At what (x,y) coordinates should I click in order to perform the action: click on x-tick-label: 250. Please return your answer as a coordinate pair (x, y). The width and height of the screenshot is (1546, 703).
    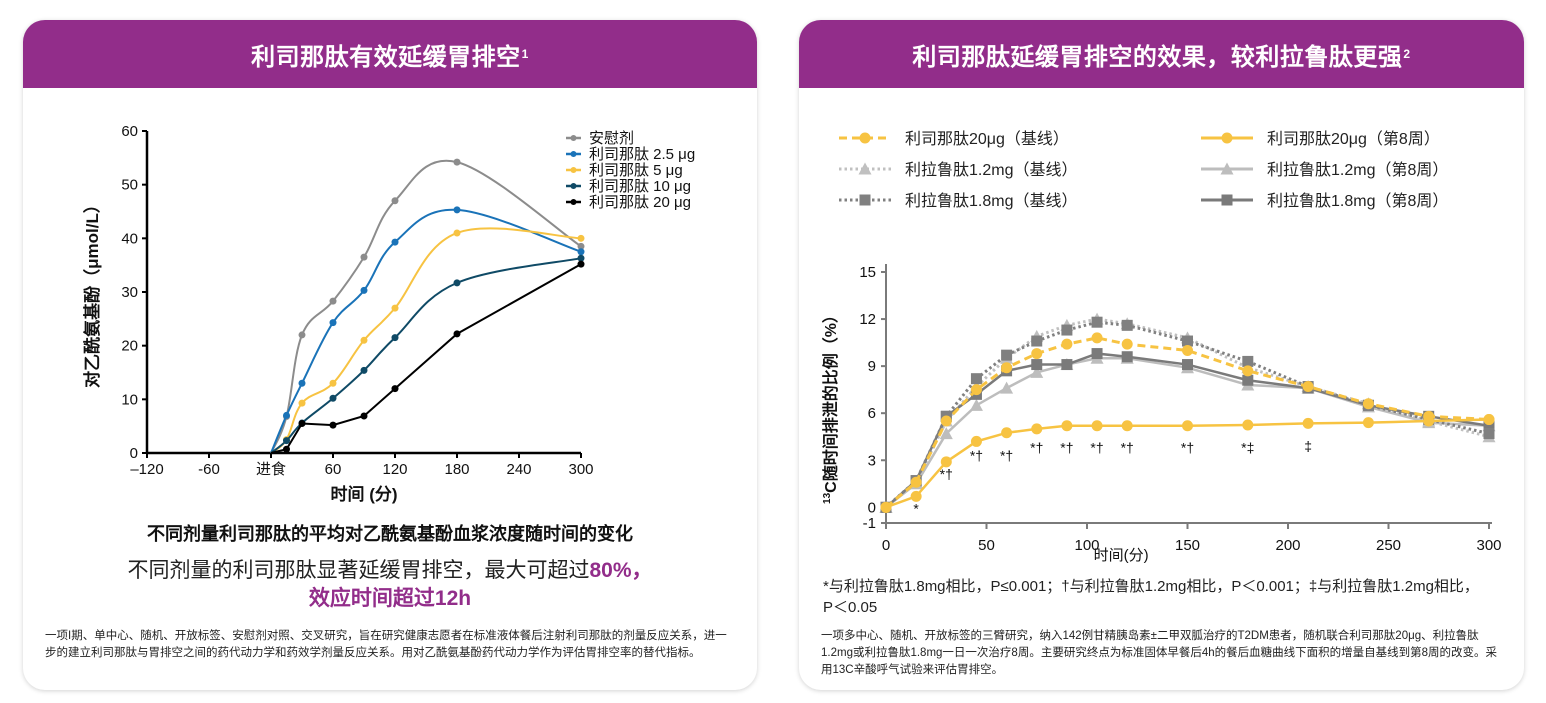
    Looking at the image, I should click on (1388, 545).